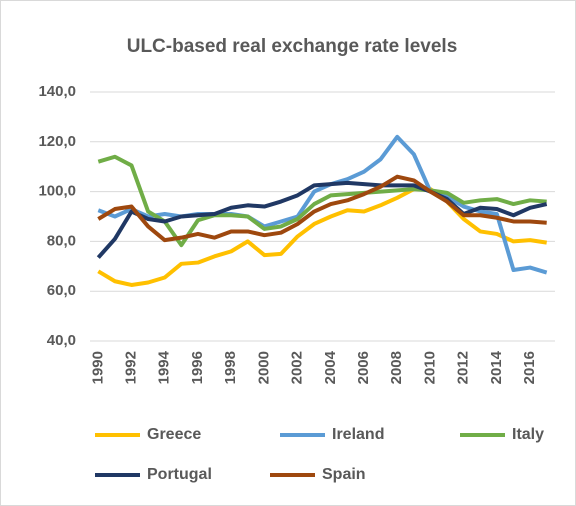 Image resolution: width=576 pixels, height=506 pixels. I want to click on x-tick-label: 2004, so click(330, 367).